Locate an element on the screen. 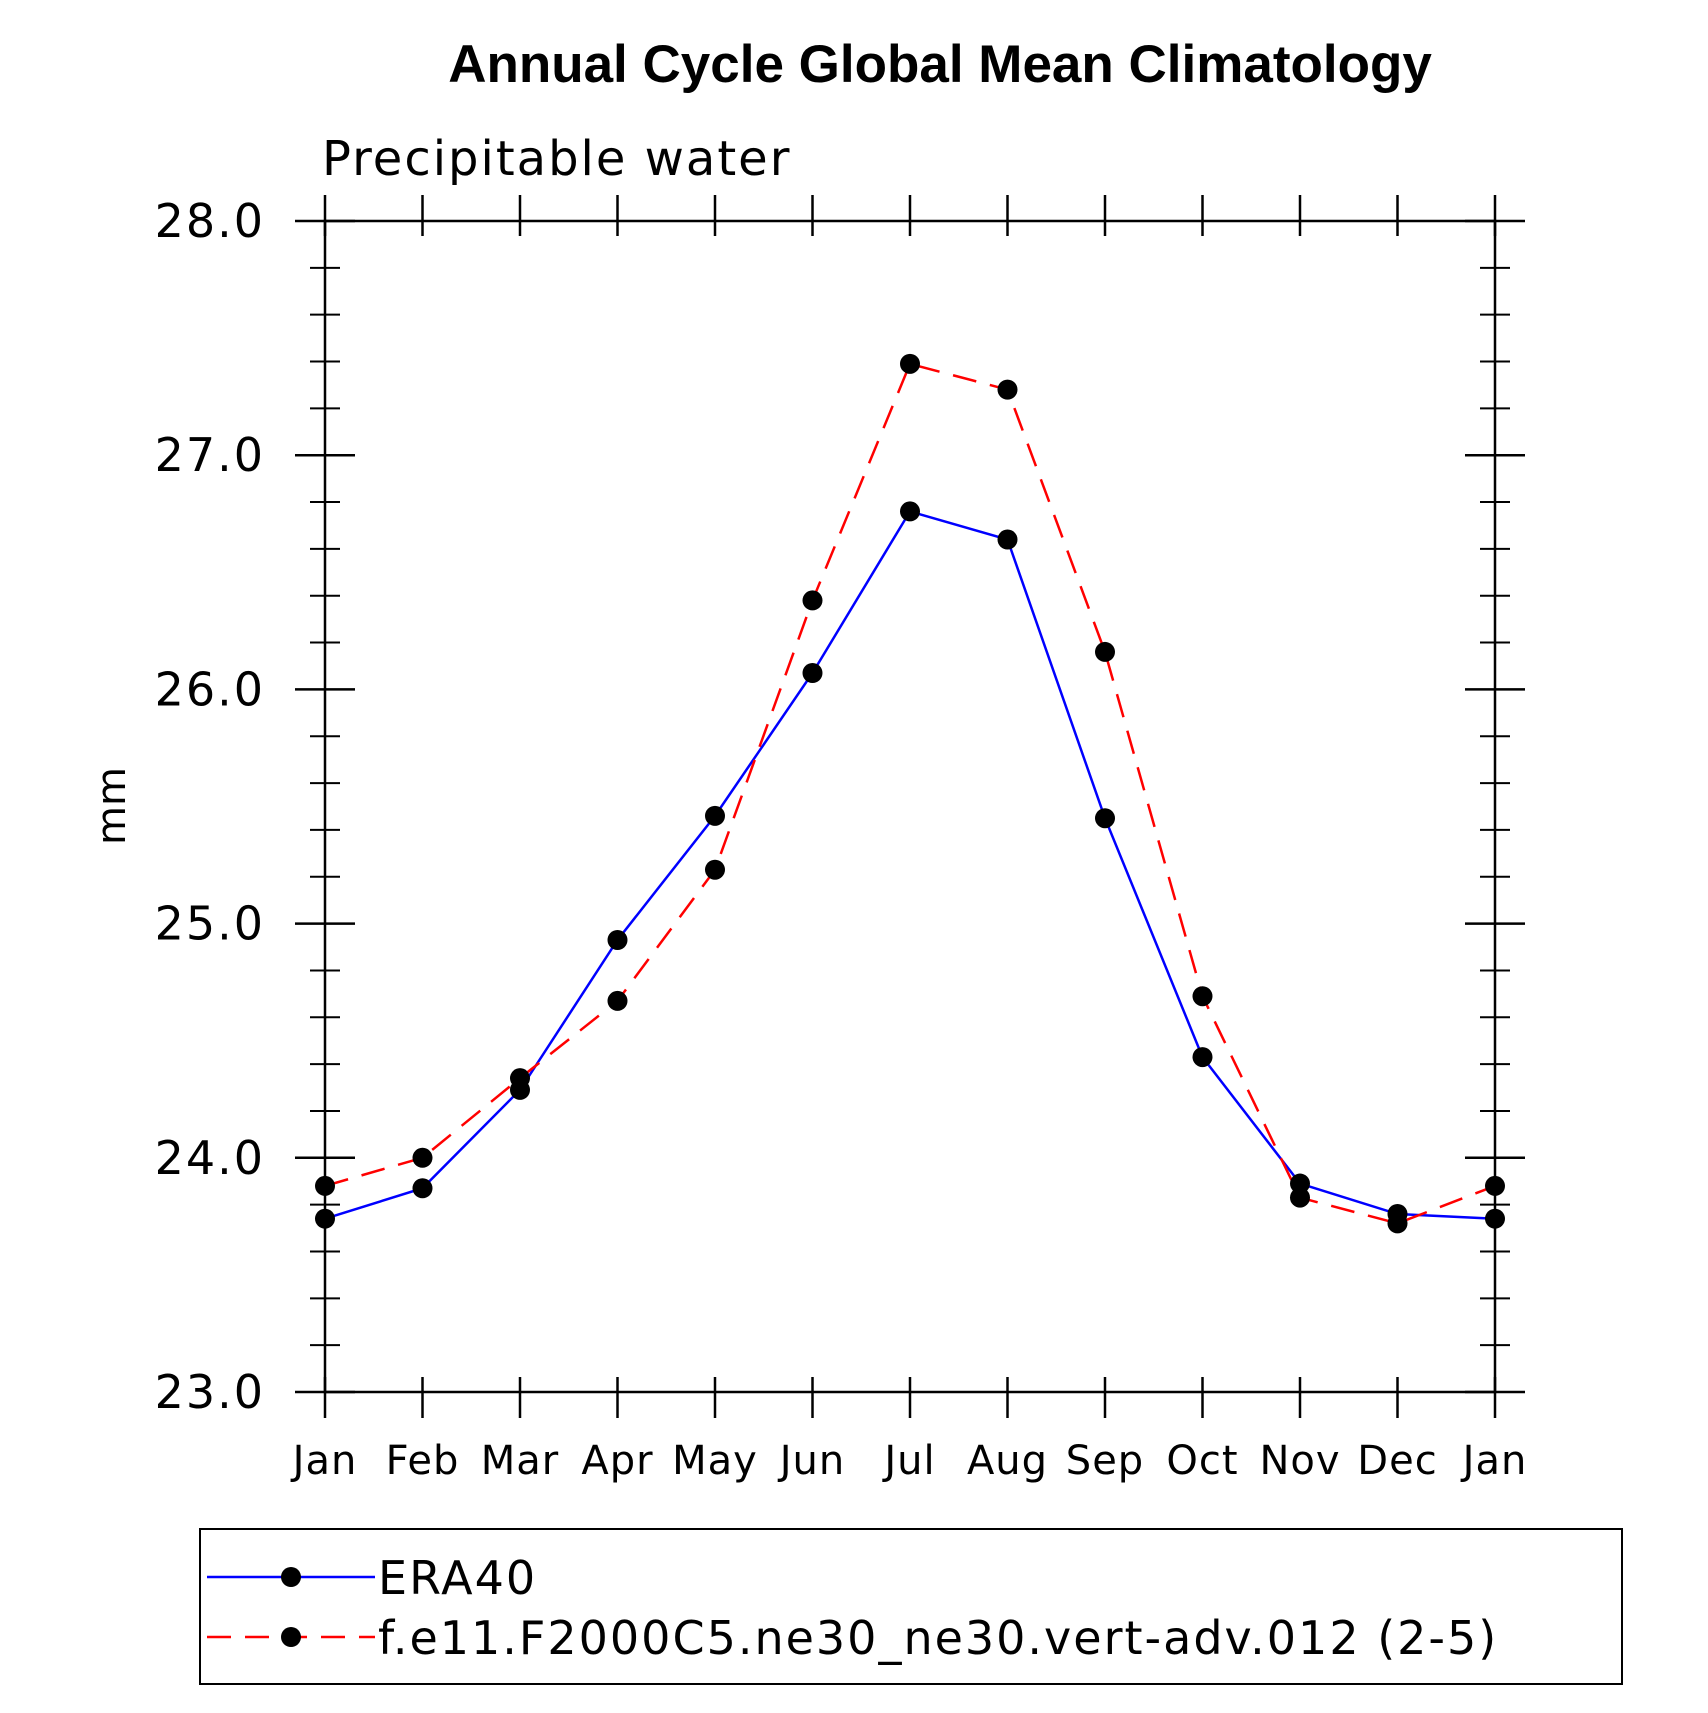 The height and width of the screenshot is (1713, 1708). y-tick-label: 25.0 is located at coordinates (210, 924).